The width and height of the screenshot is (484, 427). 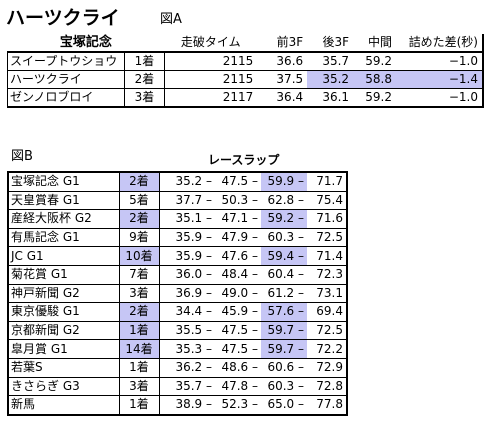 What do you see at coordinates (281, 255) in the screenshot?
I see `lap-value: 59.4` at bounding box center [281, 255].